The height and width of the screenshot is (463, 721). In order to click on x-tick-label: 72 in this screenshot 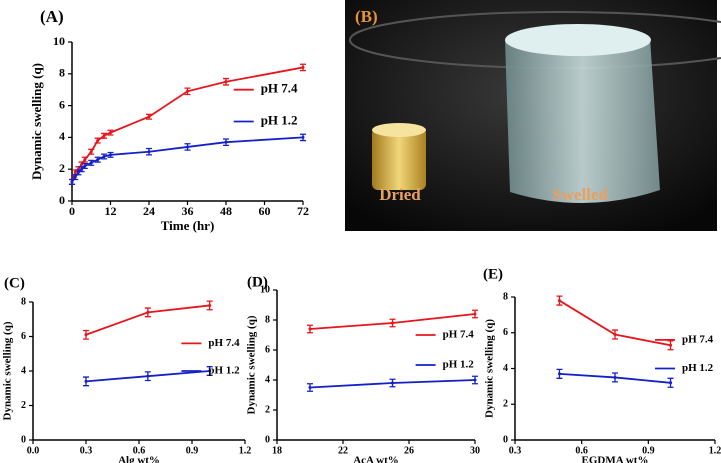, I will do `click(303, 211)`.